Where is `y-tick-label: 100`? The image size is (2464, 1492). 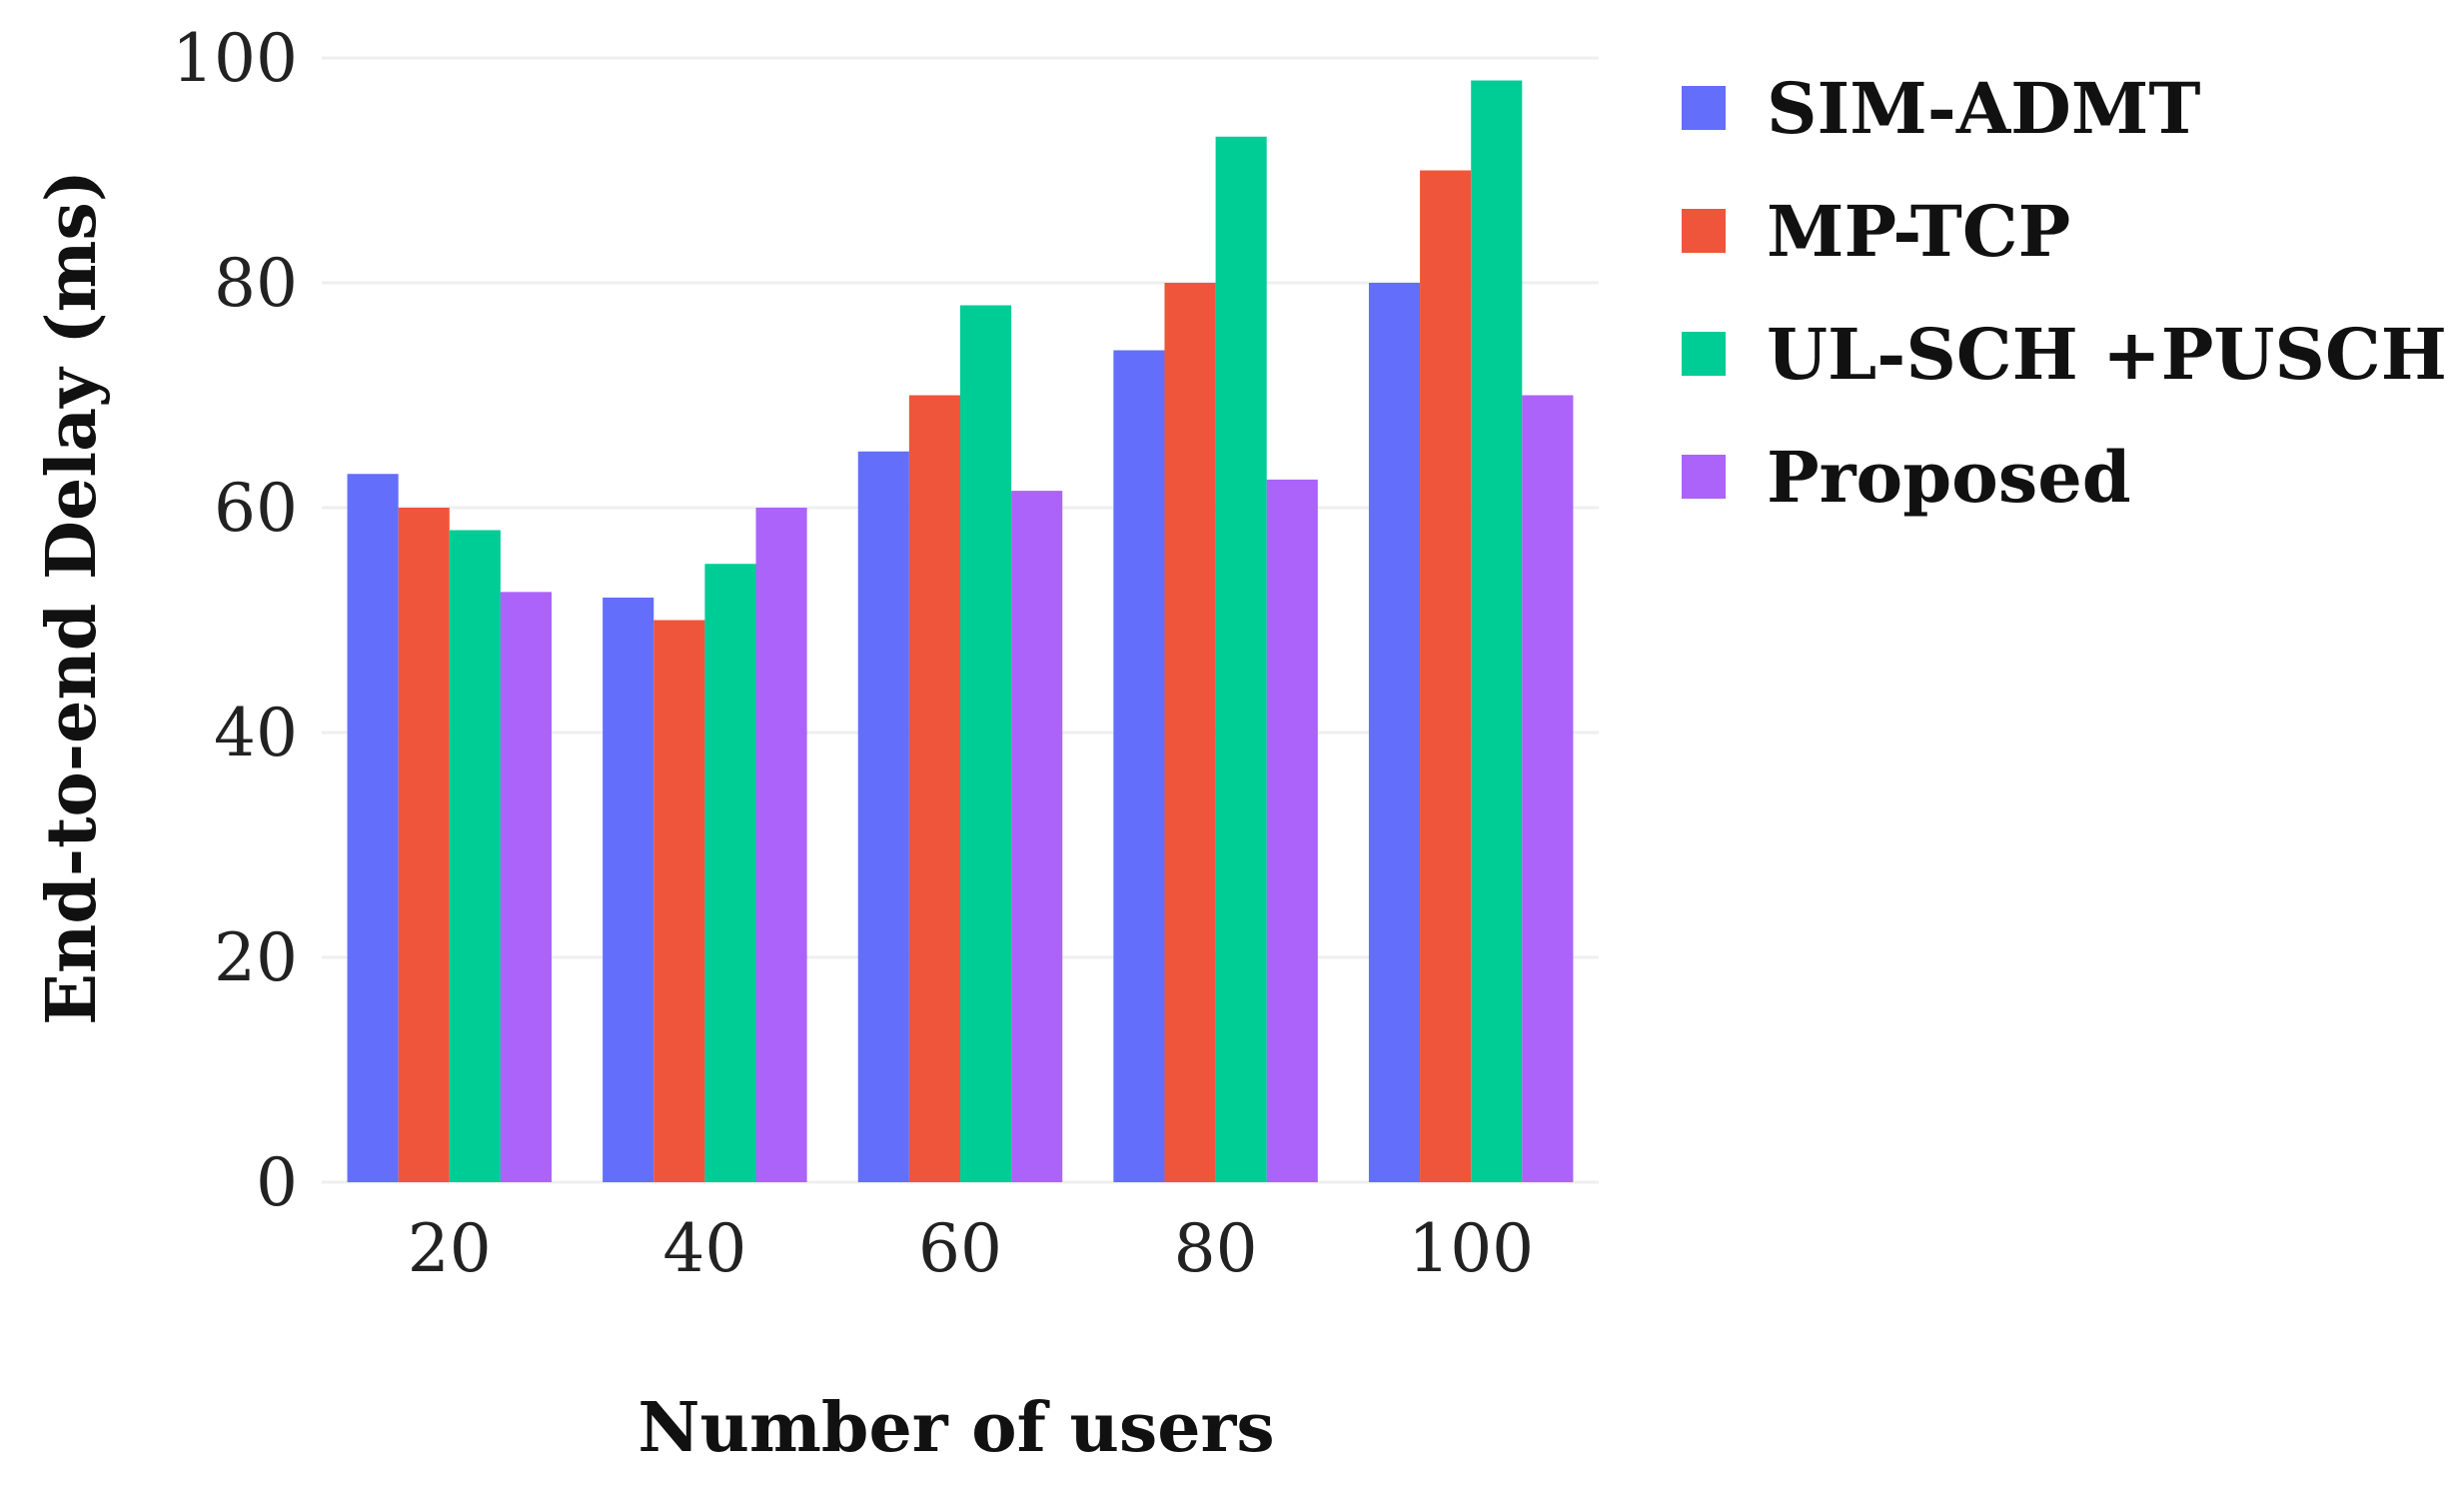 y-tick-label: 100 is located at coordinates (235, 58).